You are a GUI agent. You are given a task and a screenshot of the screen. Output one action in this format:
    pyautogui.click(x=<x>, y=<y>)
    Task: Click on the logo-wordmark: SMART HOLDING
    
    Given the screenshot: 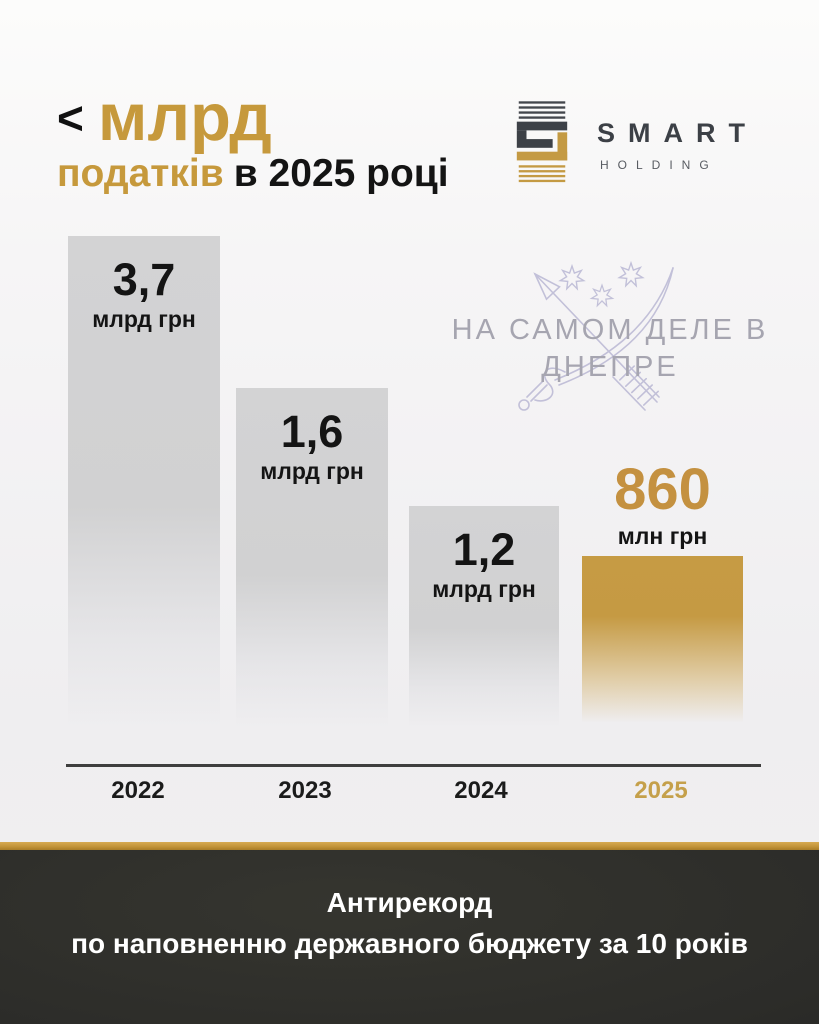 What is the action you would take?
    pyautogui.click(x=677, y=150)
    